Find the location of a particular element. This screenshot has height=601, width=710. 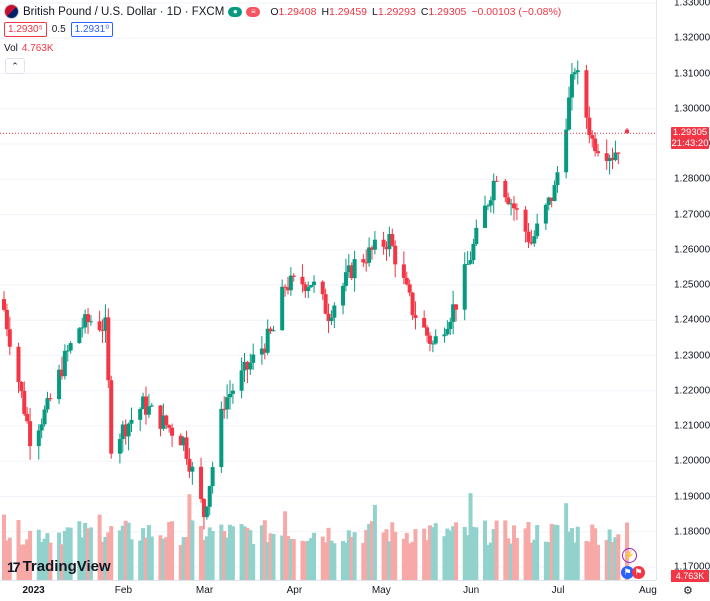

gear-icon: ⚙ is located at coordinates (688, 591).